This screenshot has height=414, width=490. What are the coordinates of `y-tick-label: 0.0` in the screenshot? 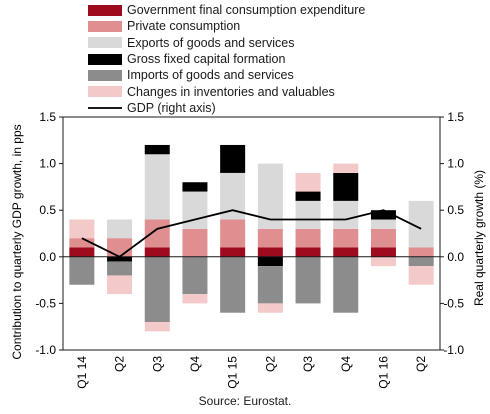 It's located at (47, 257).